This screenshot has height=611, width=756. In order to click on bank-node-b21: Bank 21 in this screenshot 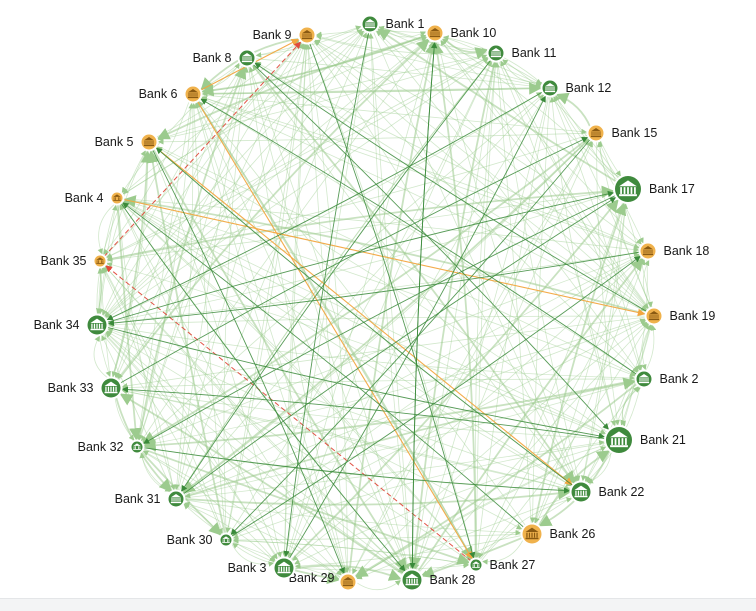, I will do `click(645, 440)`.